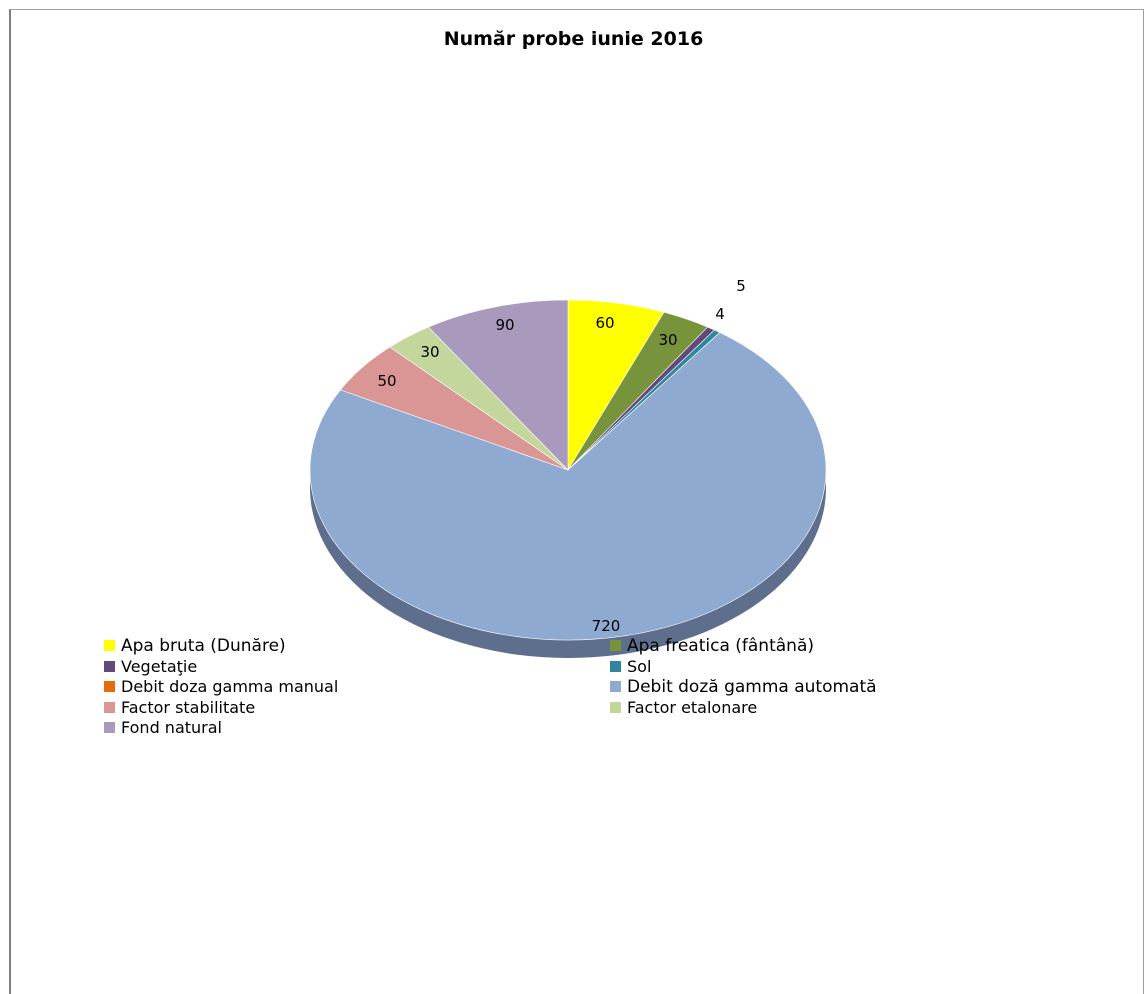 The image size is (1147, 994). I want to click on legend-label: Sol, so click(639, 666).